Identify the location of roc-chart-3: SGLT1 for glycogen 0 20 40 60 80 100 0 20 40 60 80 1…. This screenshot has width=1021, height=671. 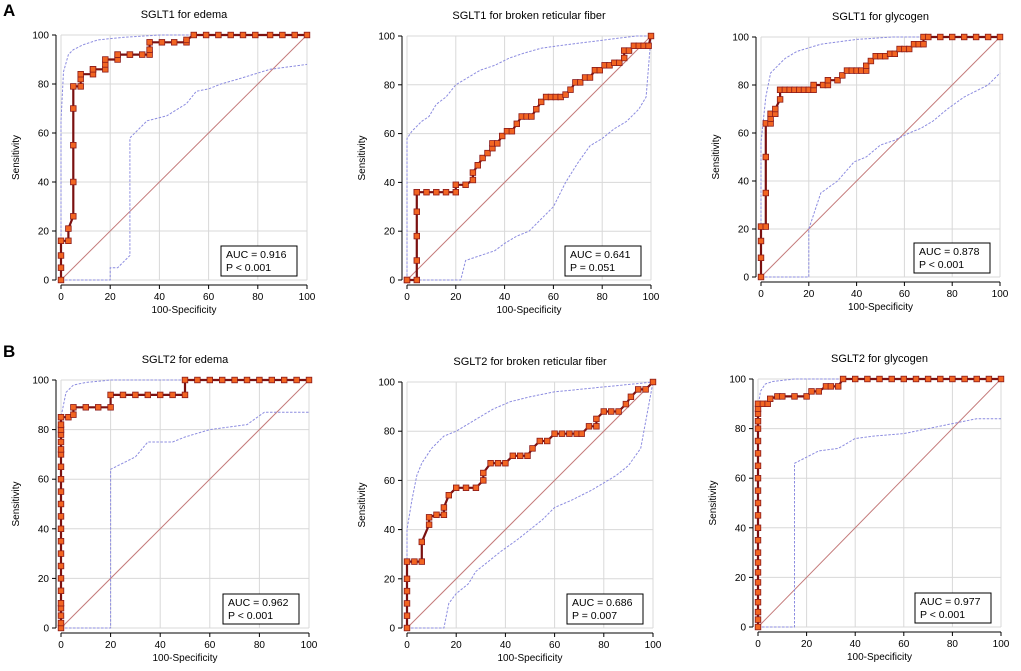
(860, 162).